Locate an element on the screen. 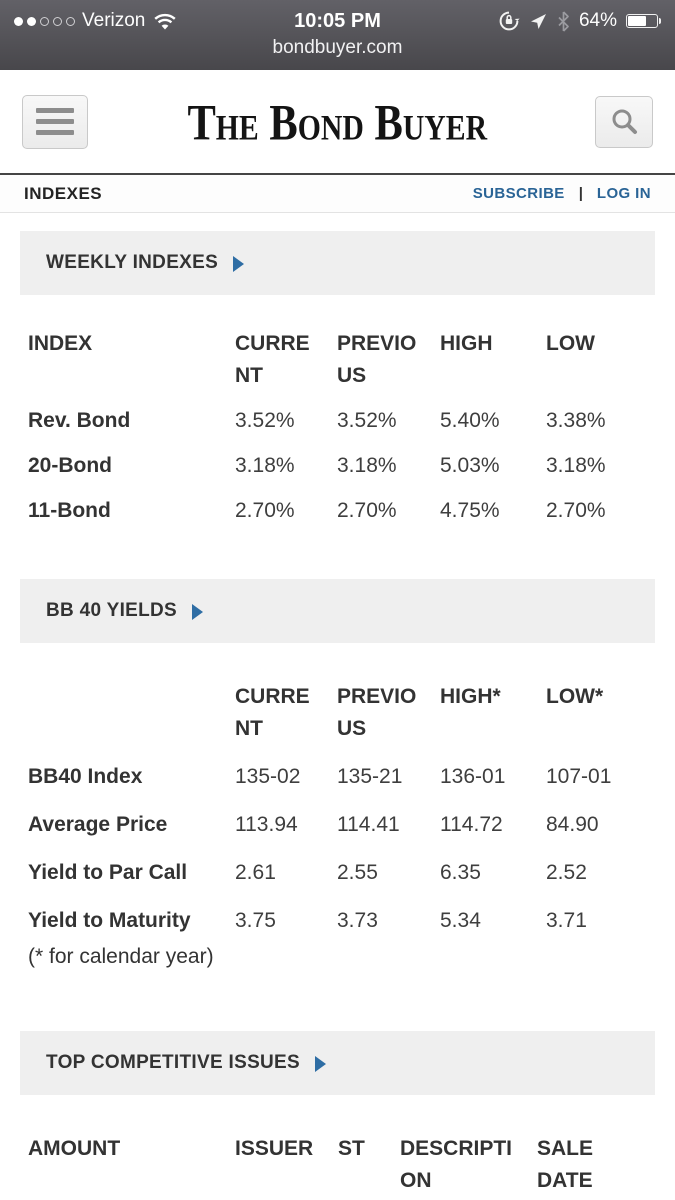 The height and width of the screenshot is (1200, 675). bluetooth-icon is located at coordinates (563, 21).